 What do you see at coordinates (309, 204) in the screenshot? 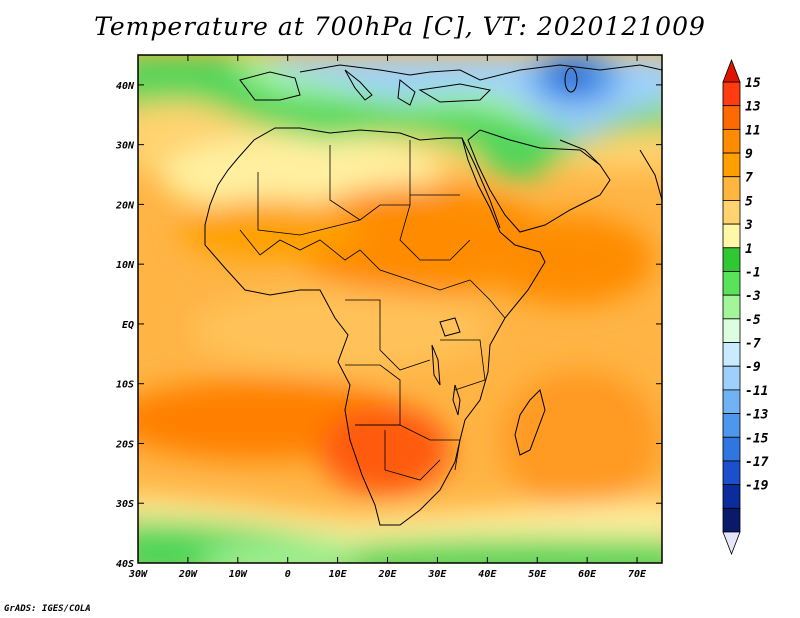
I see `border-sahara-west` at bounding box center [309, 204].